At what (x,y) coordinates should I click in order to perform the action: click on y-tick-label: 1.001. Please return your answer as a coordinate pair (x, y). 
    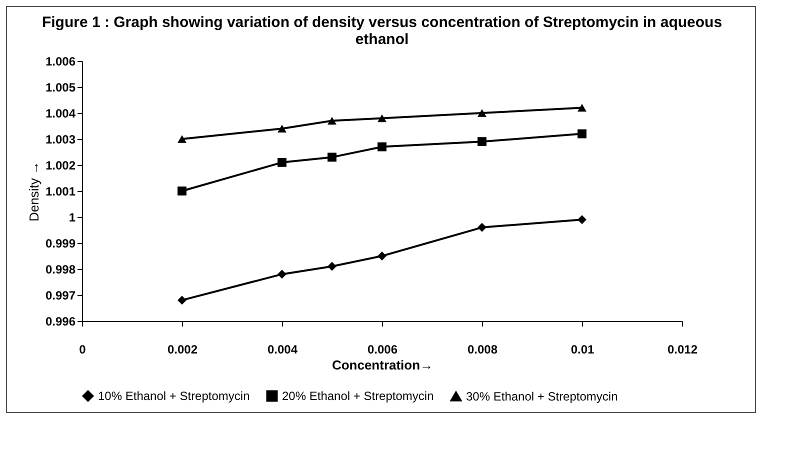
    Looking at the image, I should click on (60, 191).